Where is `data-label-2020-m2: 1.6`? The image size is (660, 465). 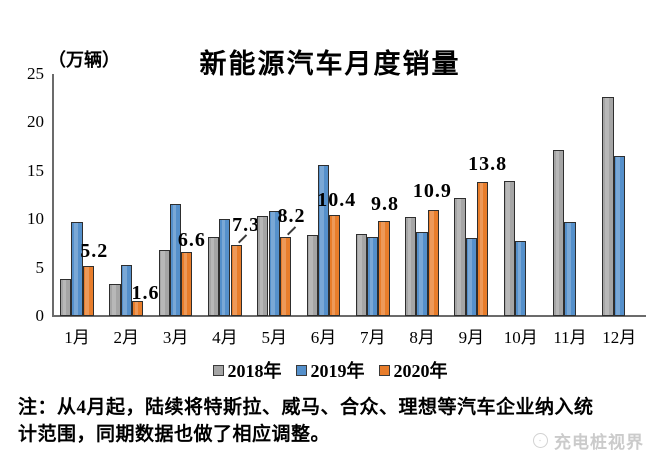 data-label-2020-m2: 1.6 is located at coordinates (145, 292).